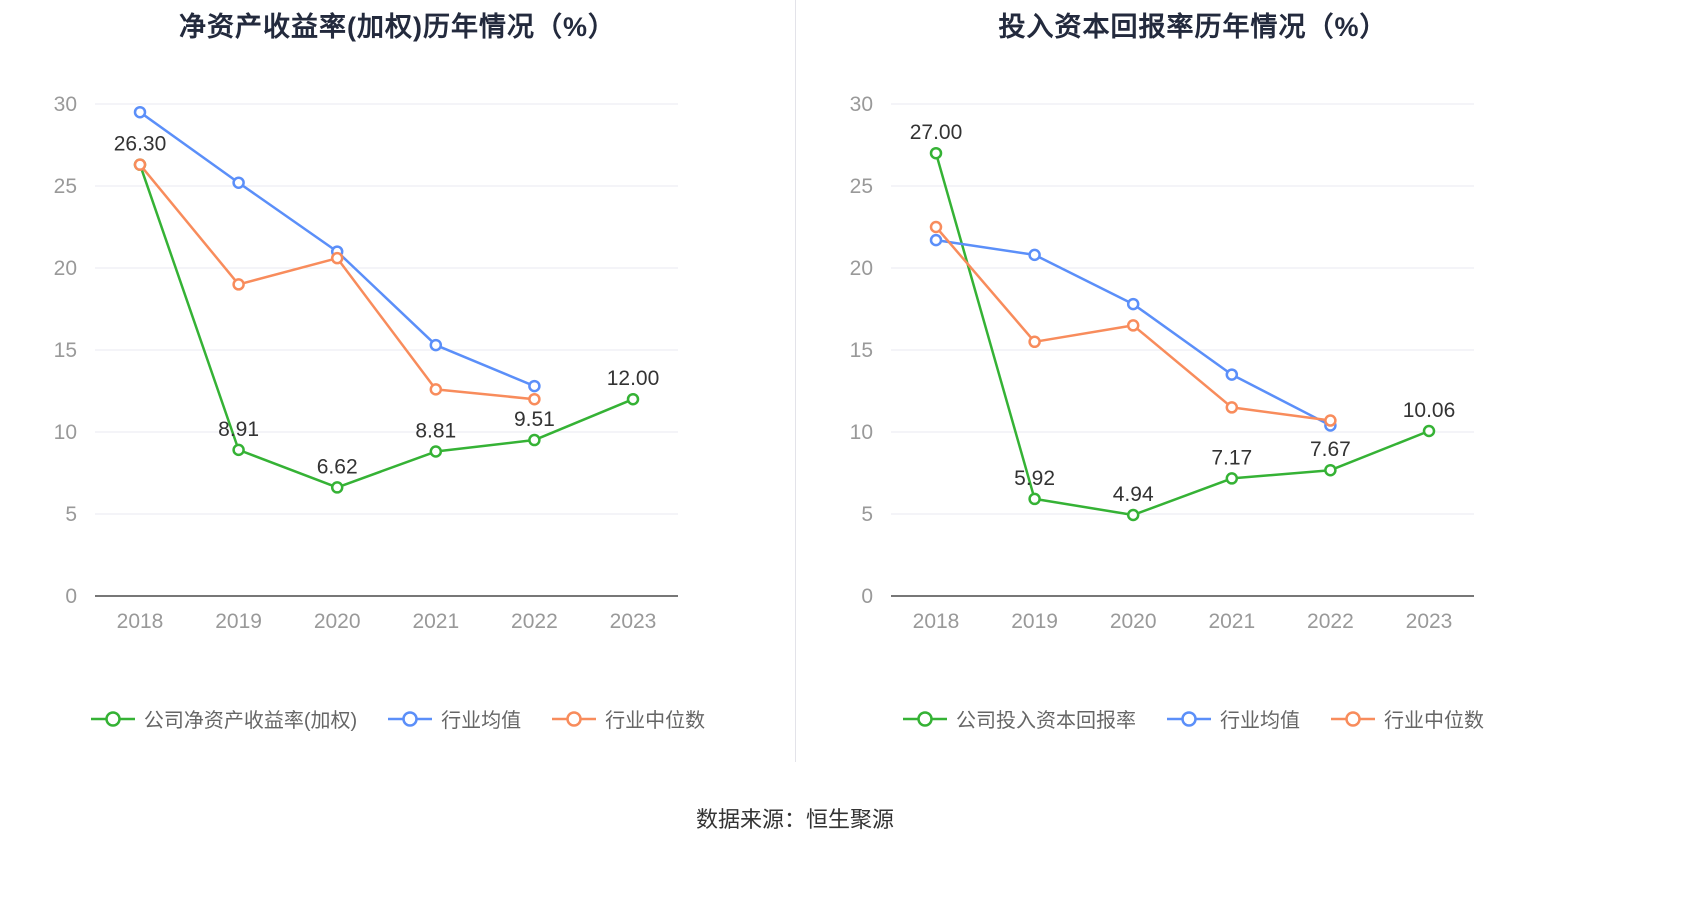  What do you see at coordinates (337, 466) in the screenshot?
I see `point-value-label: 6.62` at bounding box center [337, 466].